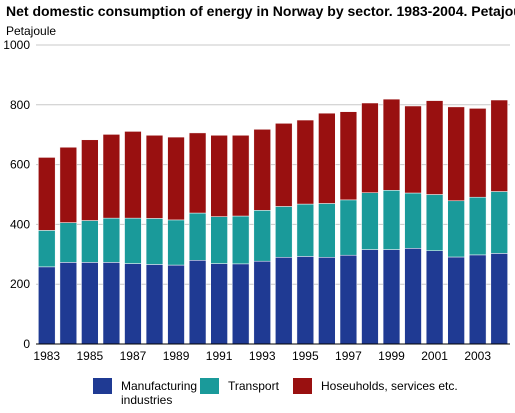  I want to click on x-tick-label: 1993, so click(262, 356).